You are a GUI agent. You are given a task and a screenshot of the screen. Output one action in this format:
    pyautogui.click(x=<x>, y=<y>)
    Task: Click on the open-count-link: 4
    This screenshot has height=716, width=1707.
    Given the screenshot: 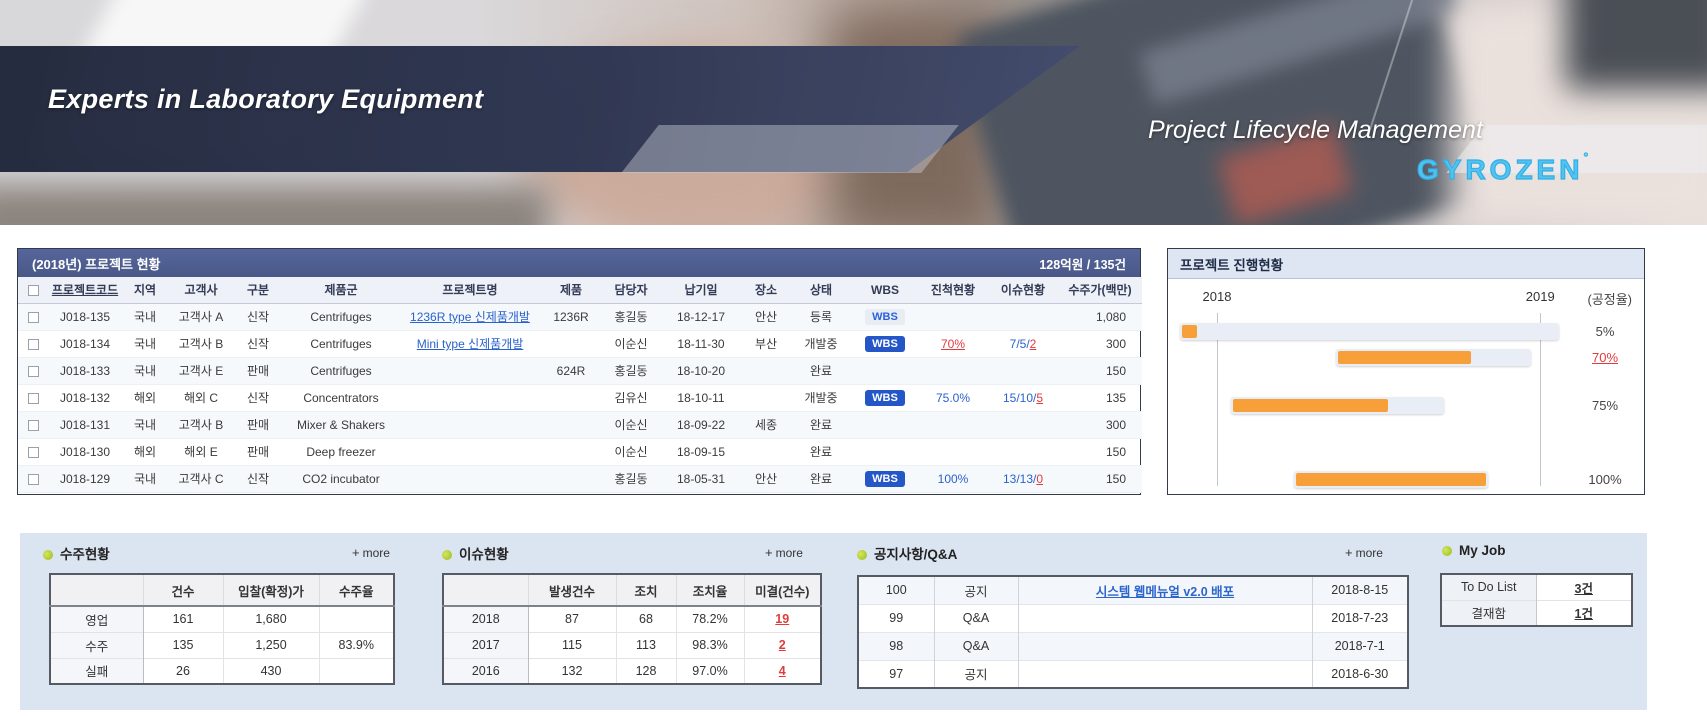 What is the action you would take?
    pyautogui.click(x=782, y=670)
    